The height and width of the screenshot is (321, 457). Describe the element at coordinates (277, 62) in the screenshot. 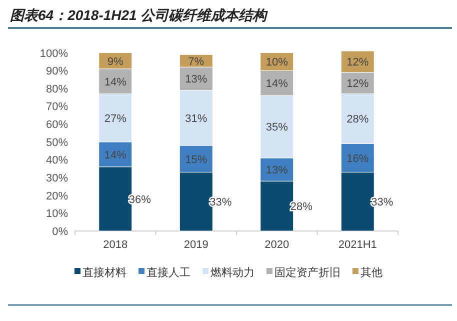

I see `data-label: 10%` at that location.